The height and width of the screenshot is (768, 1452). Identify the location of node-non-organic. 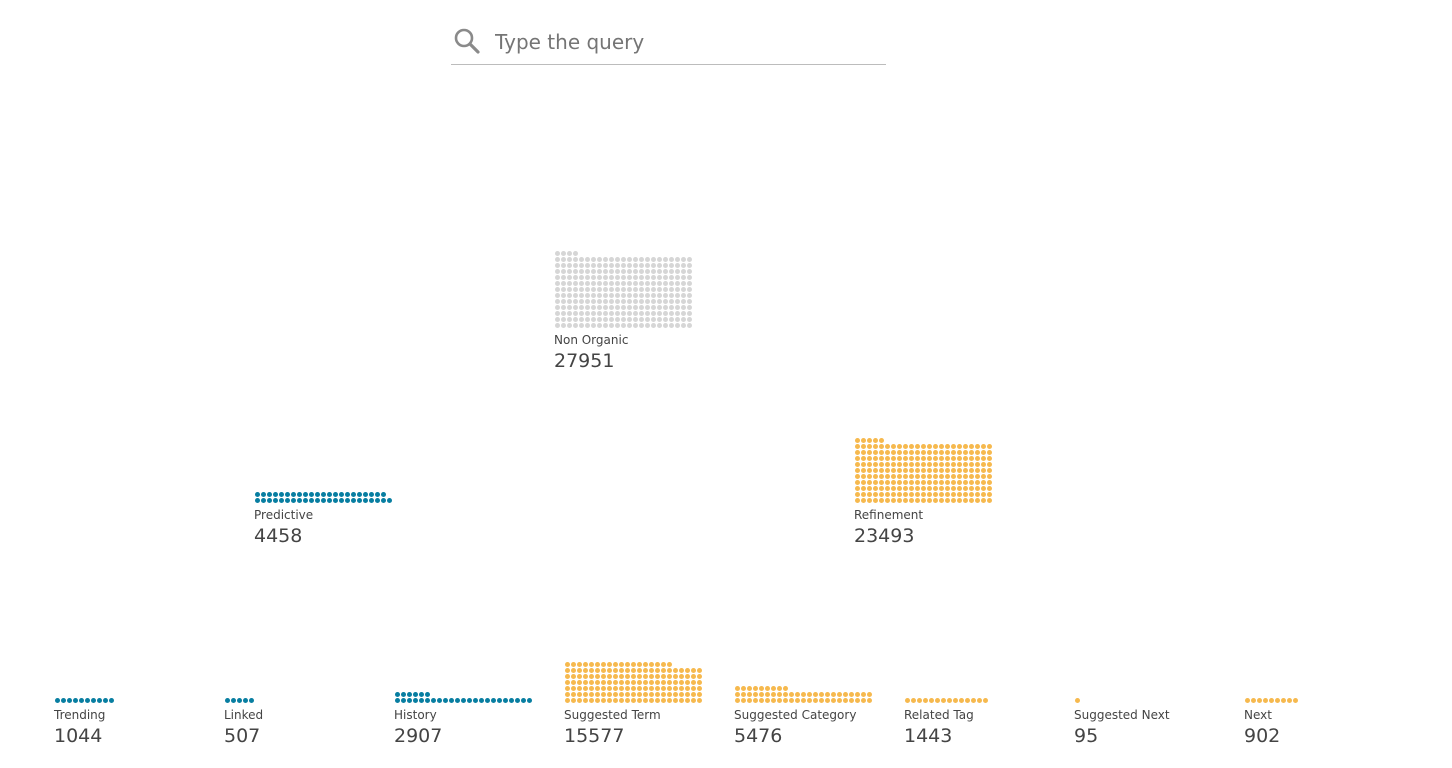
(625, 164).